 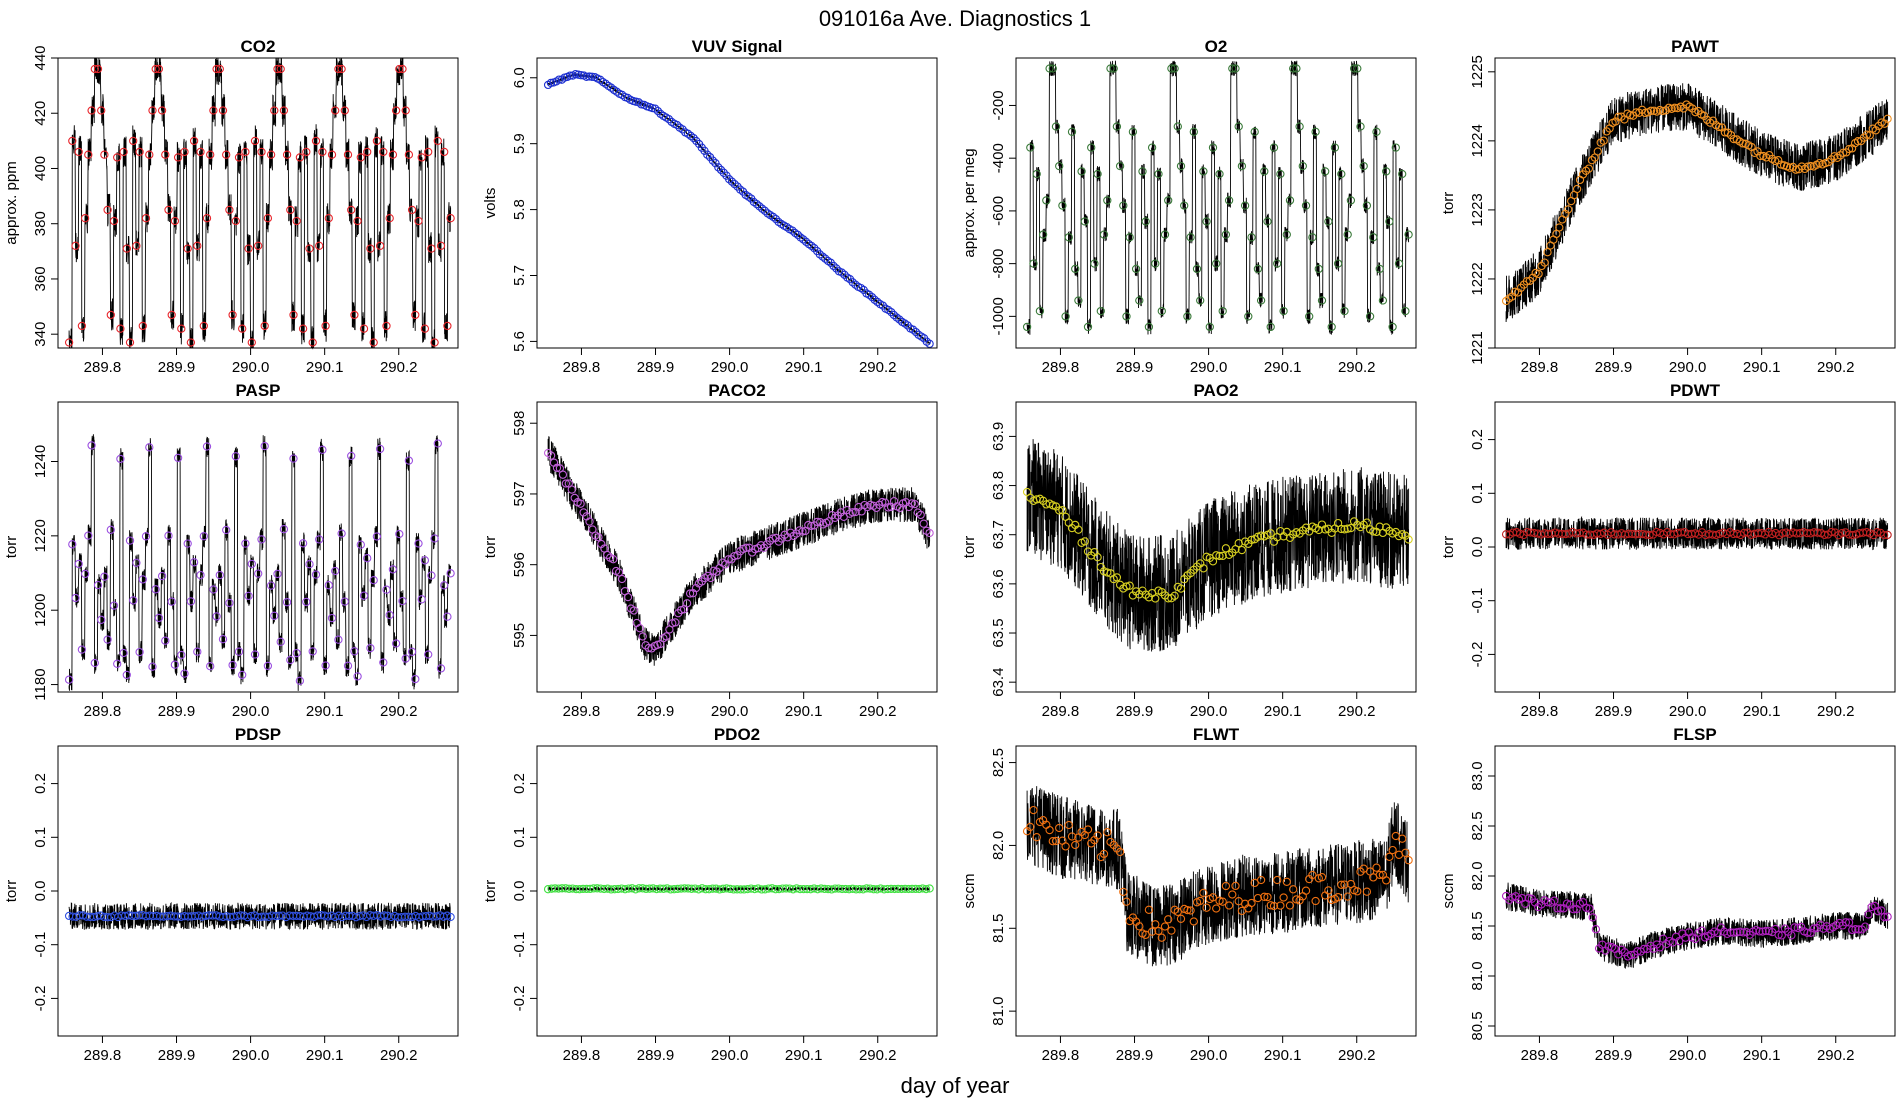 I want to click on panel-title: PDWT, so click(x=1695, y=390).